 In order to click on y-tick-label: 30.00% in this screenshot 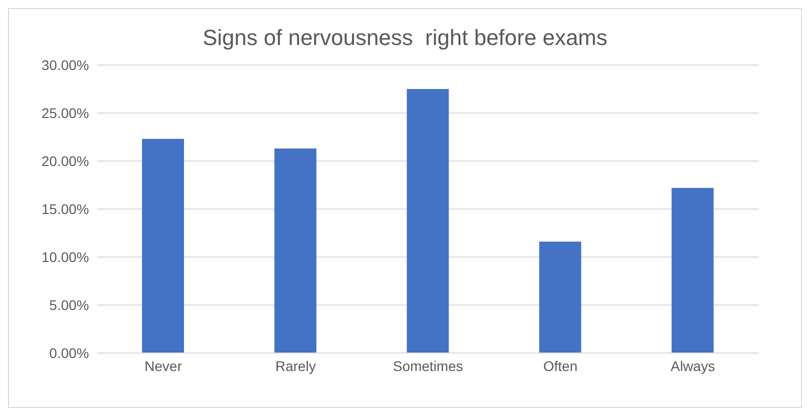, I will do `click(65, 64)`.